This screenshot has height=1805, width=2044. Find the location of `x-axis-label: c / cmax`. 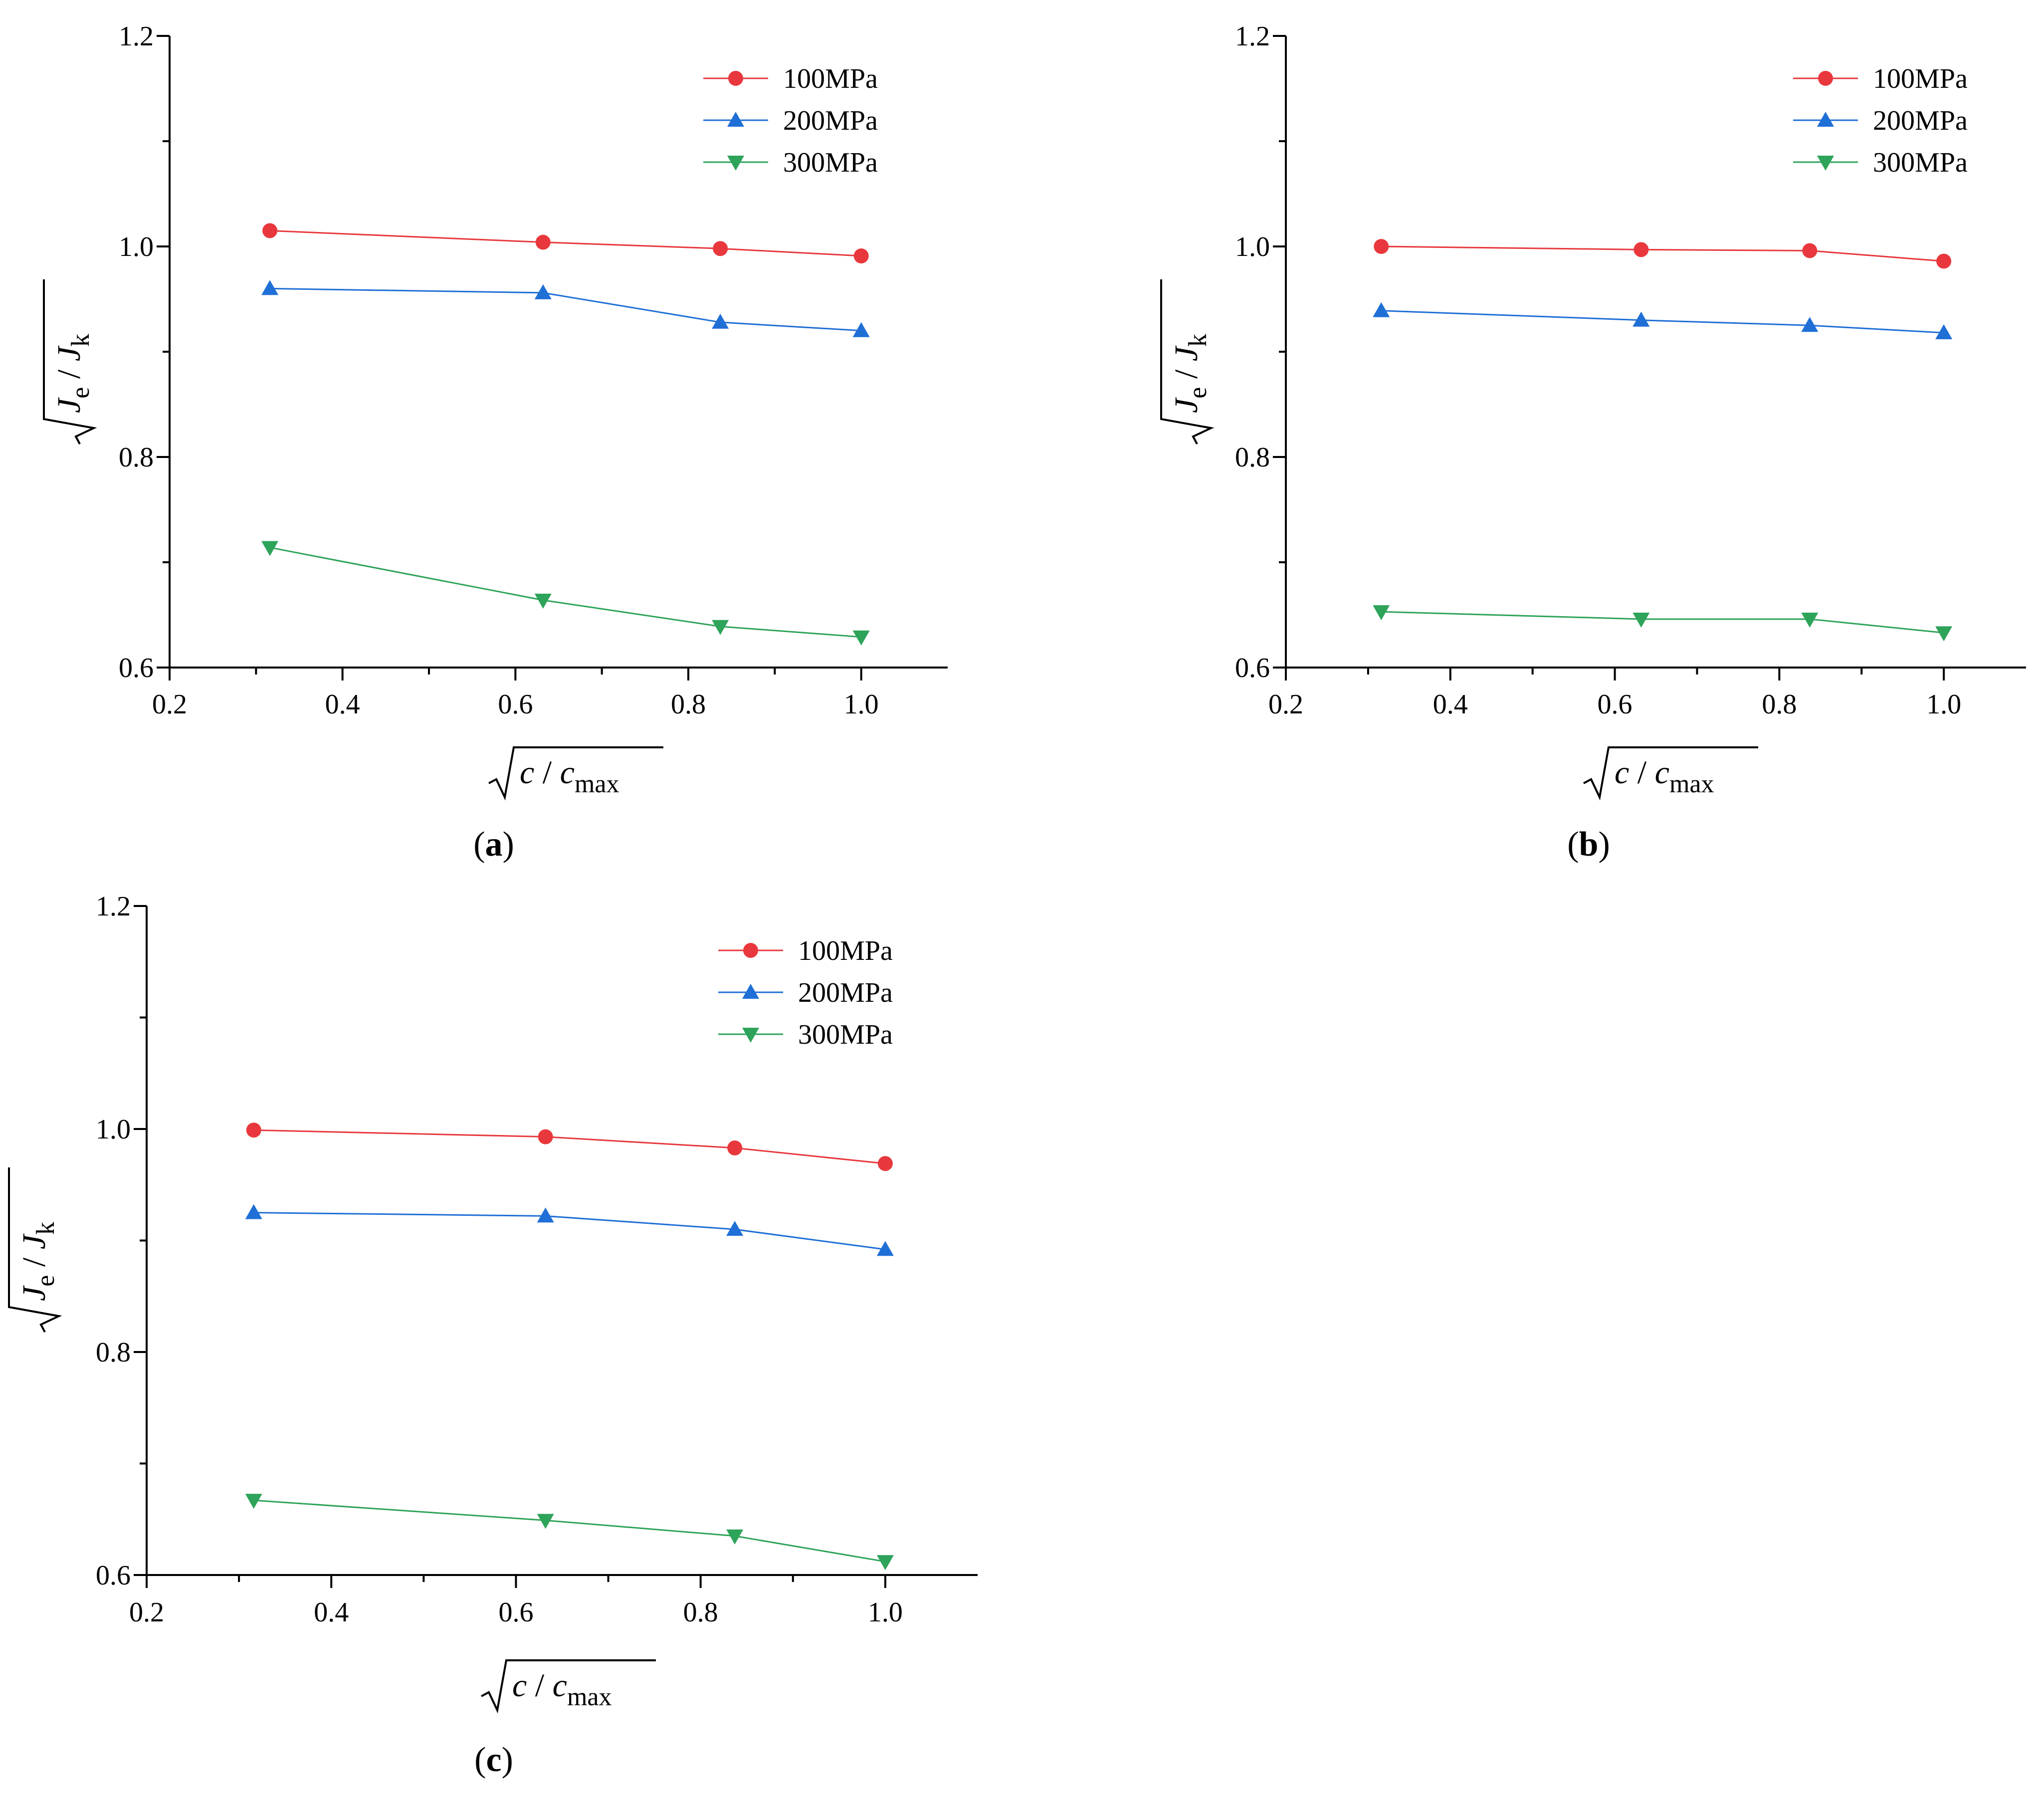

x-axis-label: c / cmax is located at coordinates (562, 1689).